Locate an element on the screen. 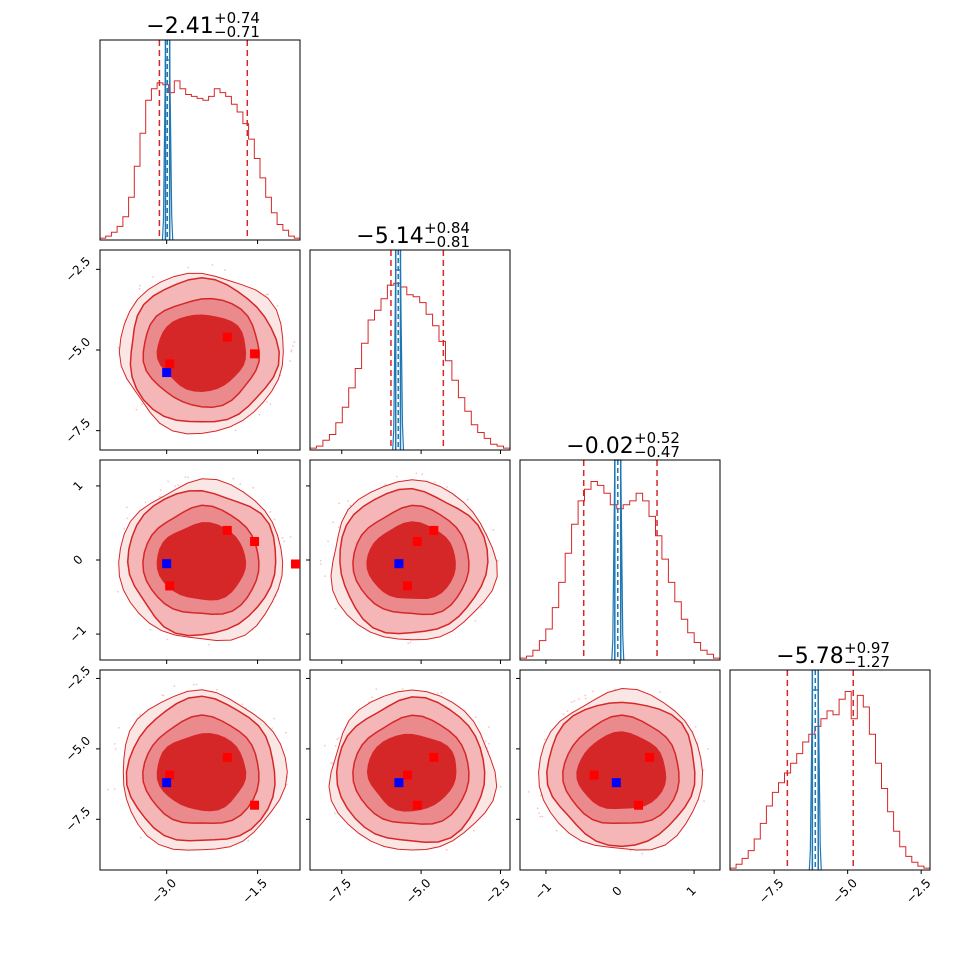 This screenshot has width=970, height=970. panel-r2-c1 is located at coordinates (408, 561).